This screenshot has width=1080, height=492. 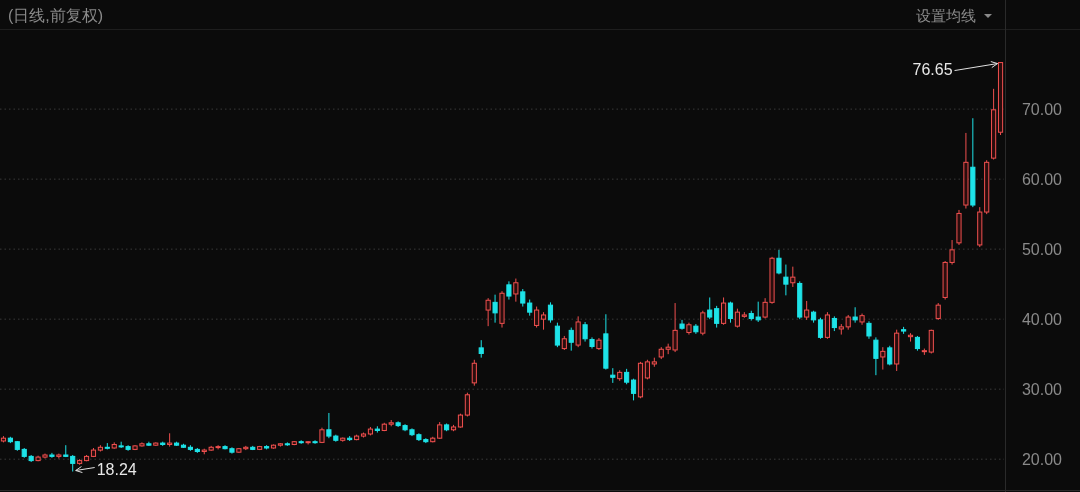 What do you see at coordinates (946, 15) in the screenshot?
I see `text: 设置均线` at bounding box center [946, 15].